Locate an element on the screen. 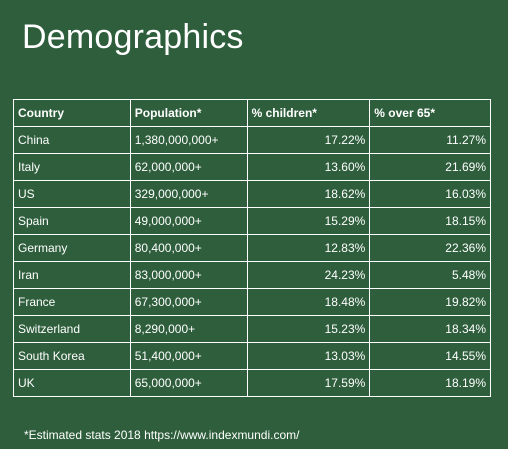 This screenshot has width=508, height=449. population-cell: 65,000,000+ is located at coordinates (188, 383).